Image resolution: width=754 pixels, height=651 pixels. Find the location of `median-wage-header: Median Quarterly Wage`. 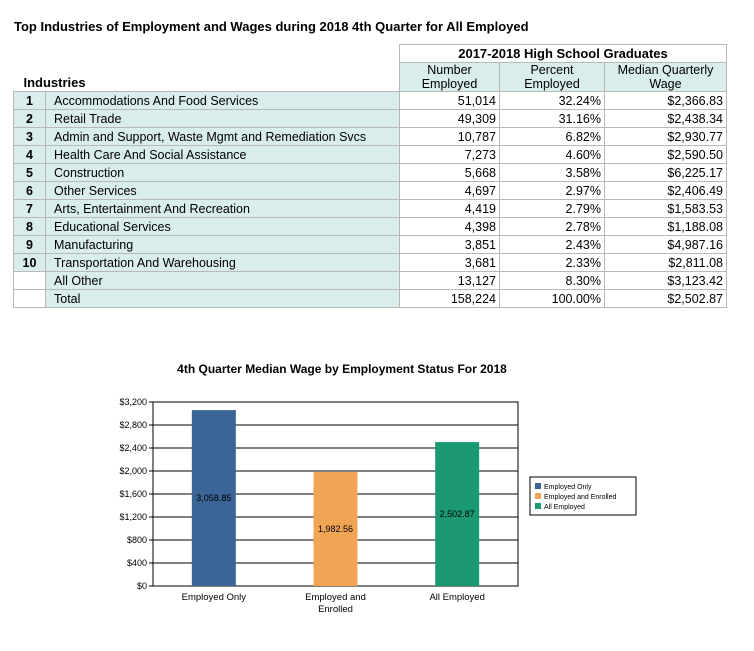

median-wage-header: Median Quarterly Wage is located at coordinates (665, 77).